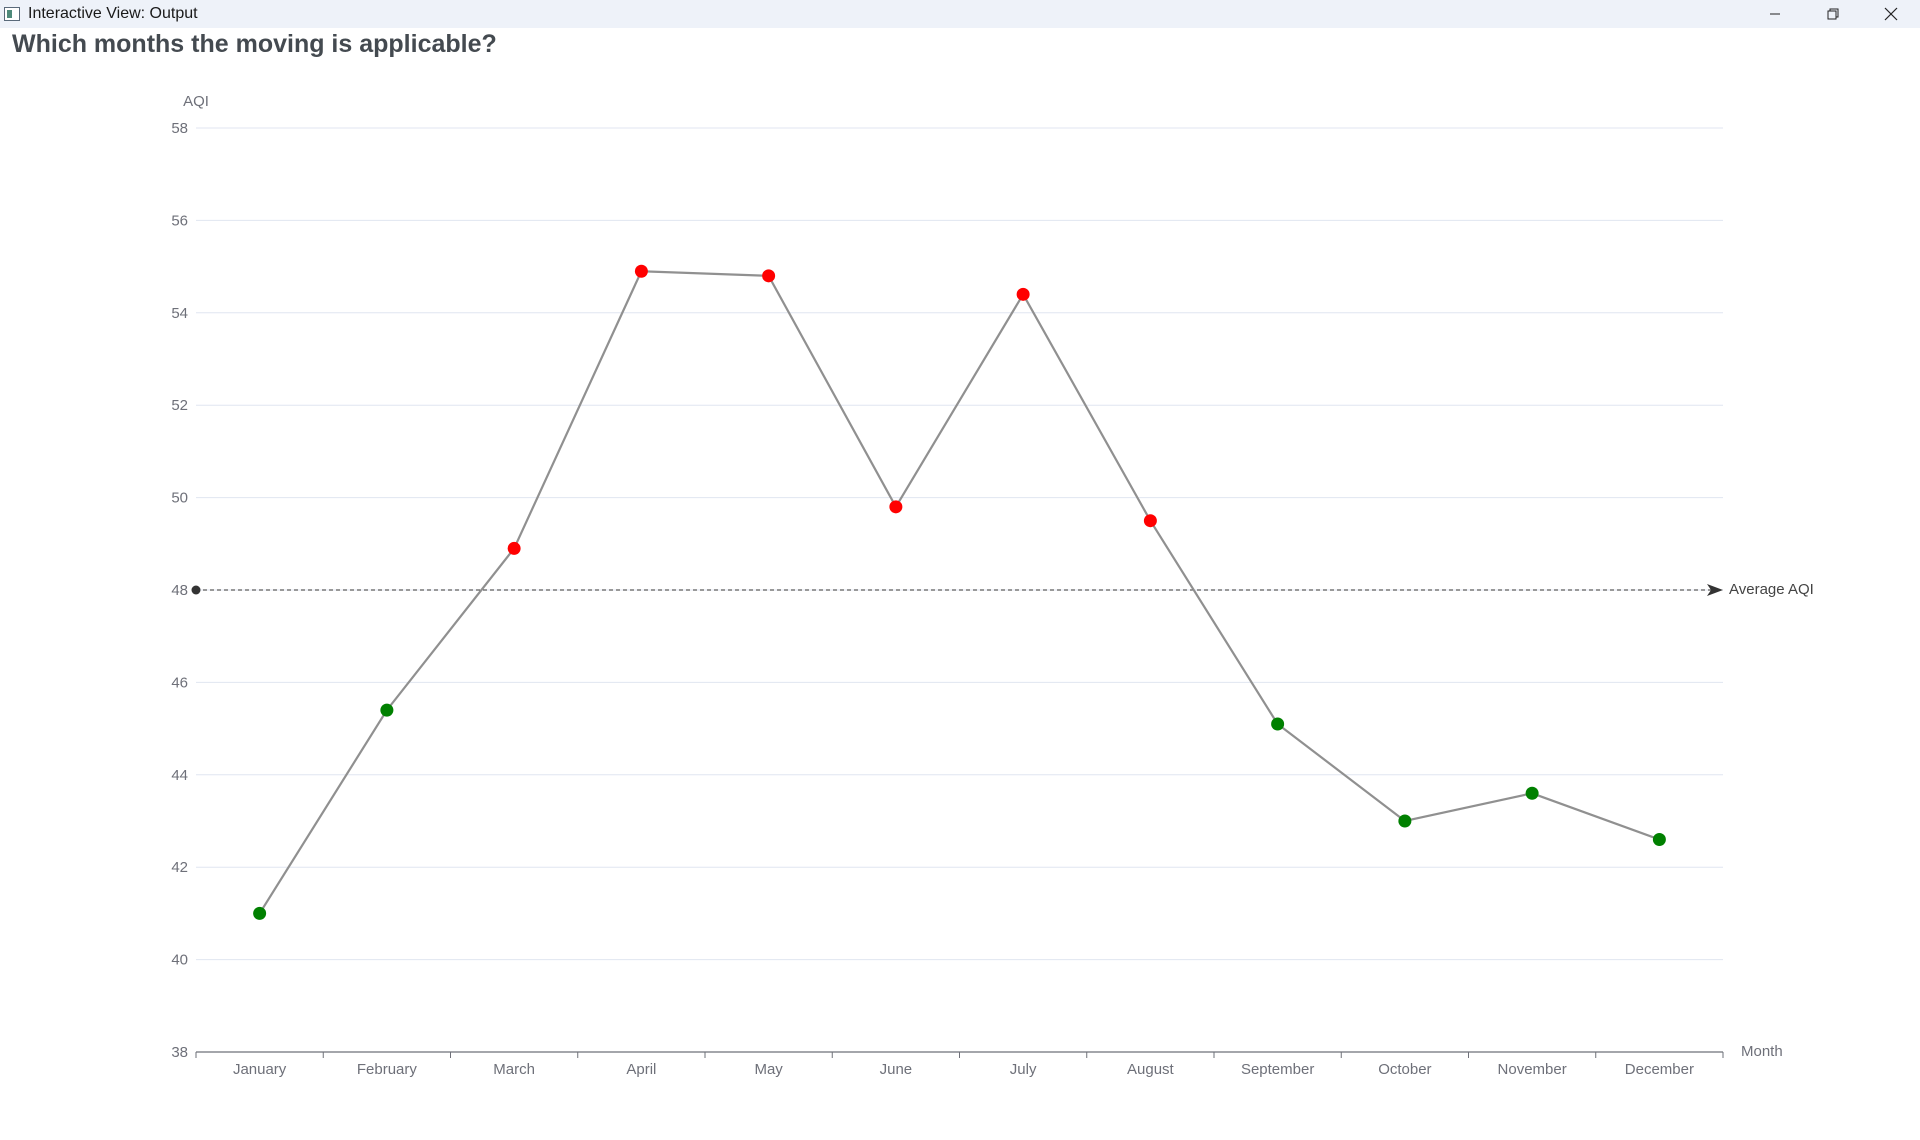 The width and height of the screenshot is (1920, 1140). I want to click on y-tick-label: 58, so click(179, 128).